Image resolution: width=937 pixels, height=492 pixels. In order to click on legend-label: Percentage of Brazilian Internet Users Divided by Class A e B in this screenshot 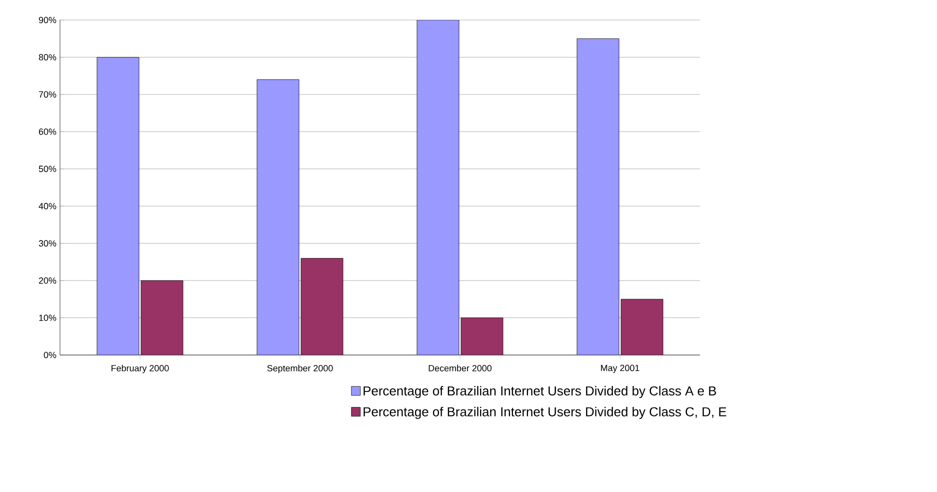, I will do `click(540, 392)`.